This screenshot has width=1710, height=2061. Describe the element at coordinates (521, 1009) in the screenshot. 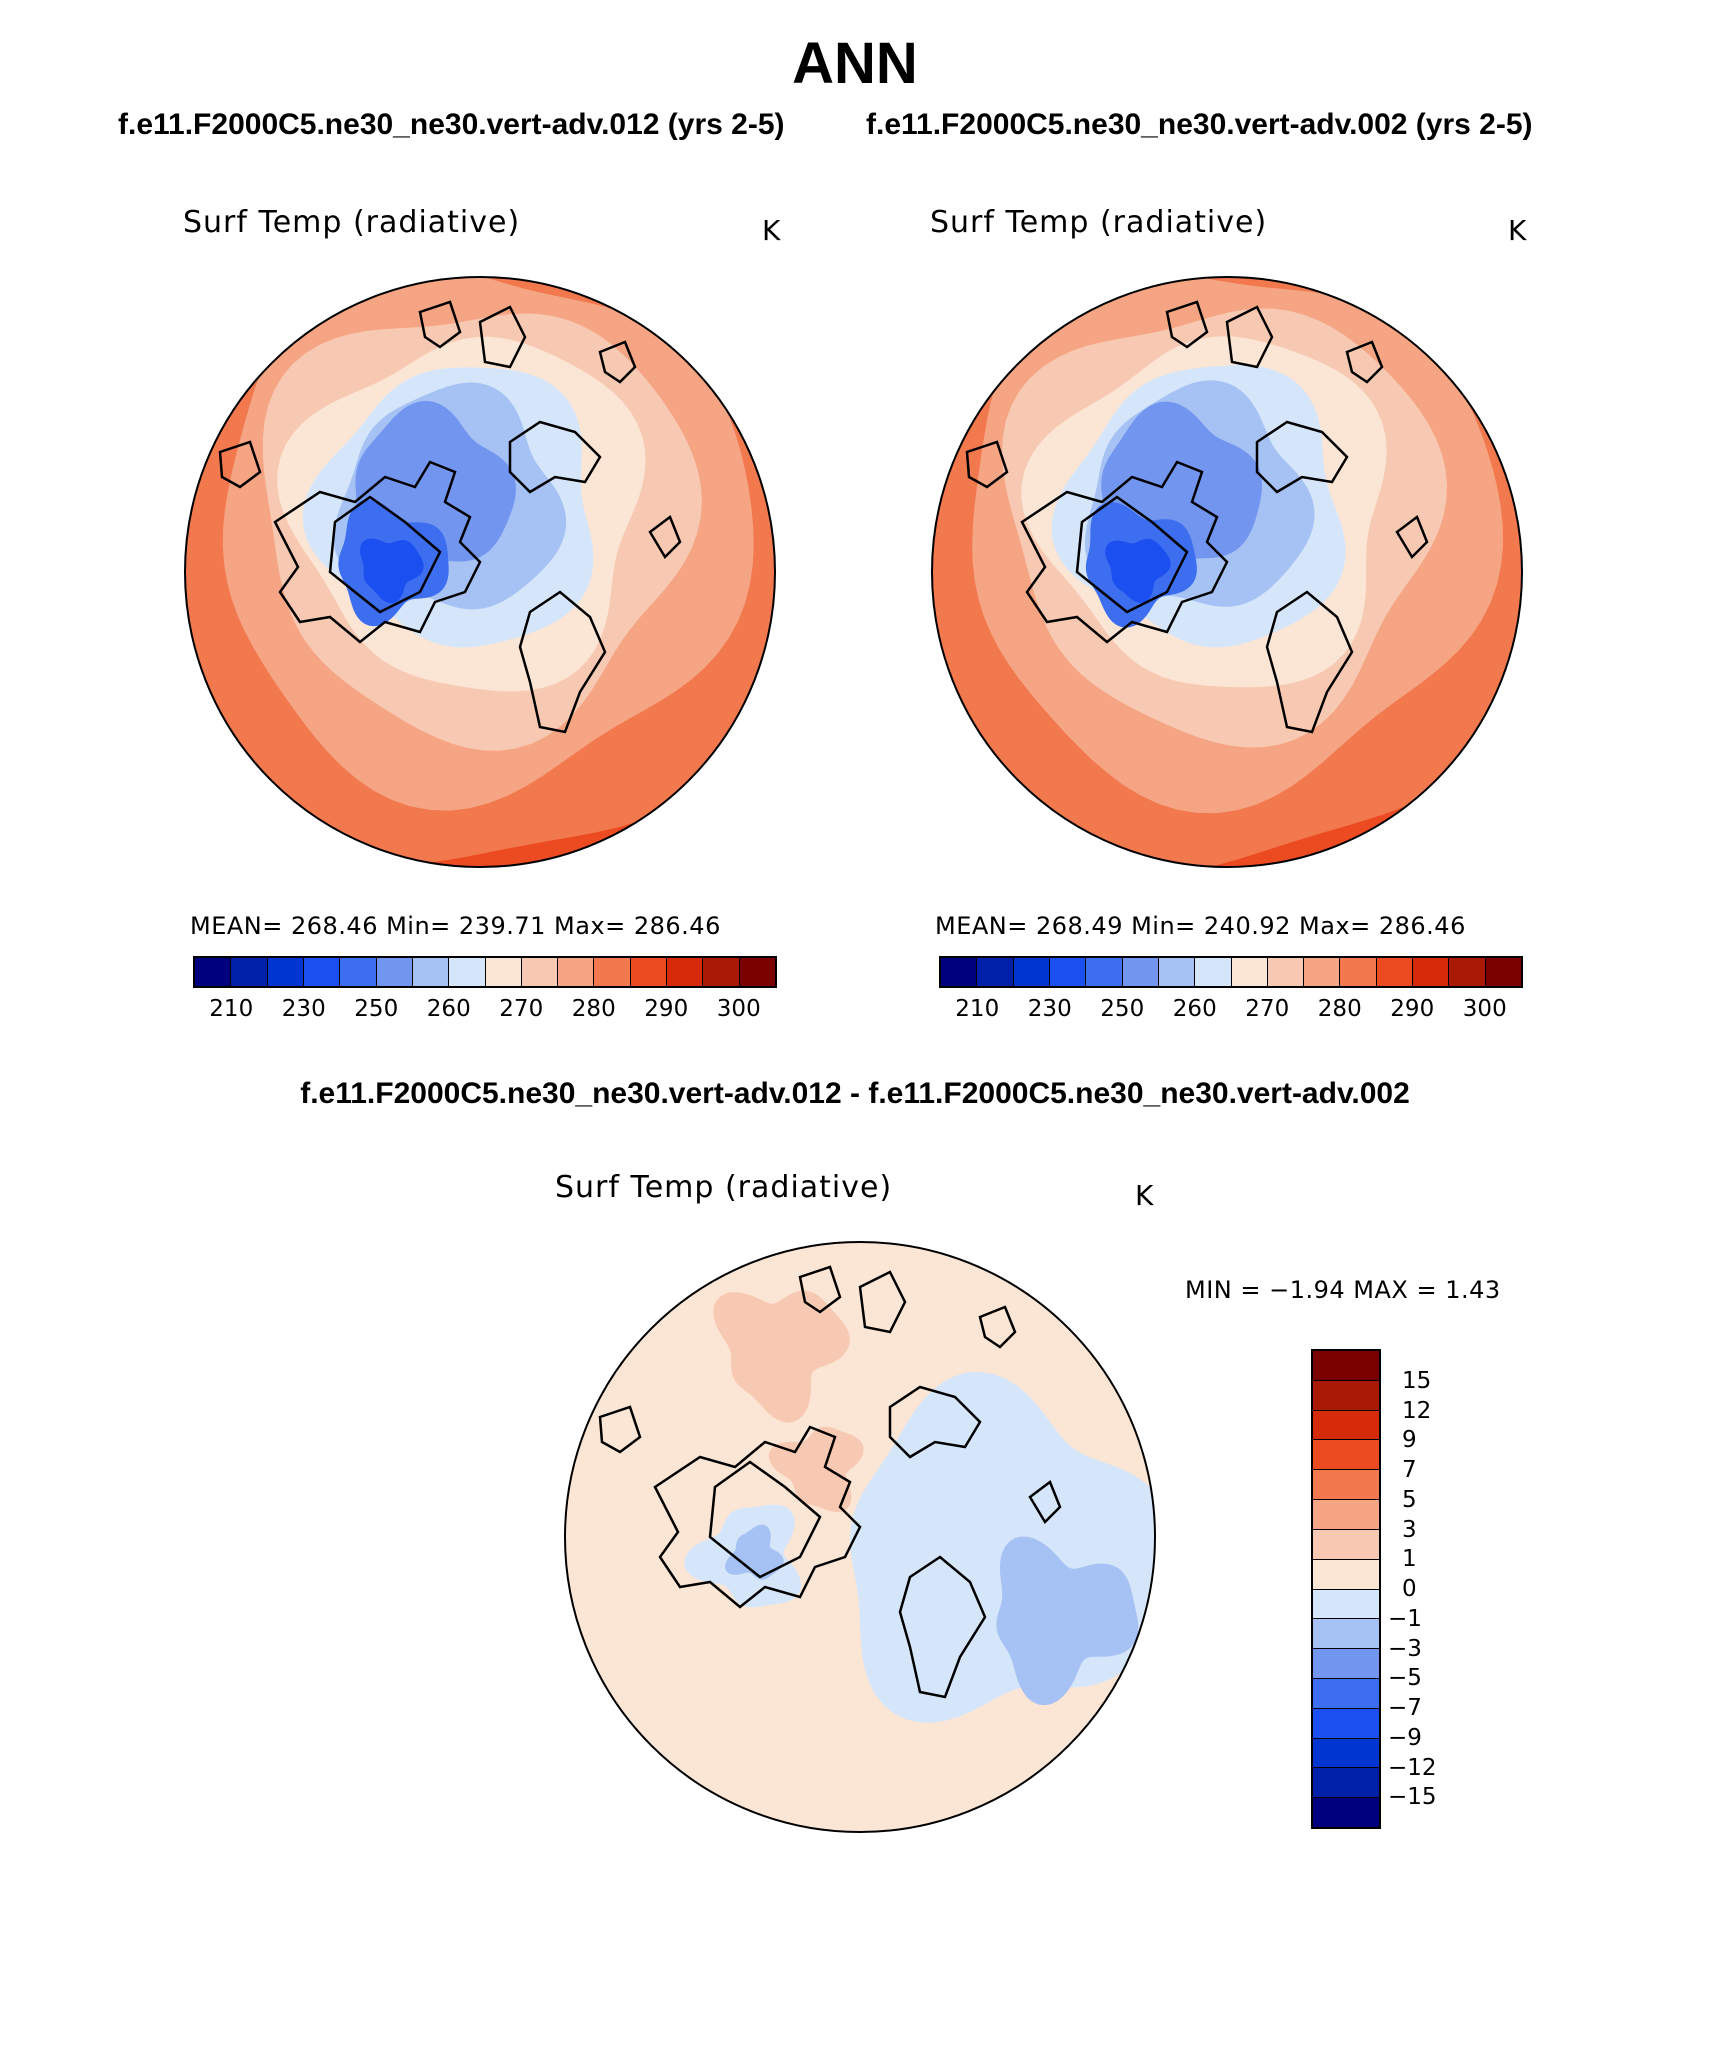

I see `colorbar-tick-label: 270` at that location.